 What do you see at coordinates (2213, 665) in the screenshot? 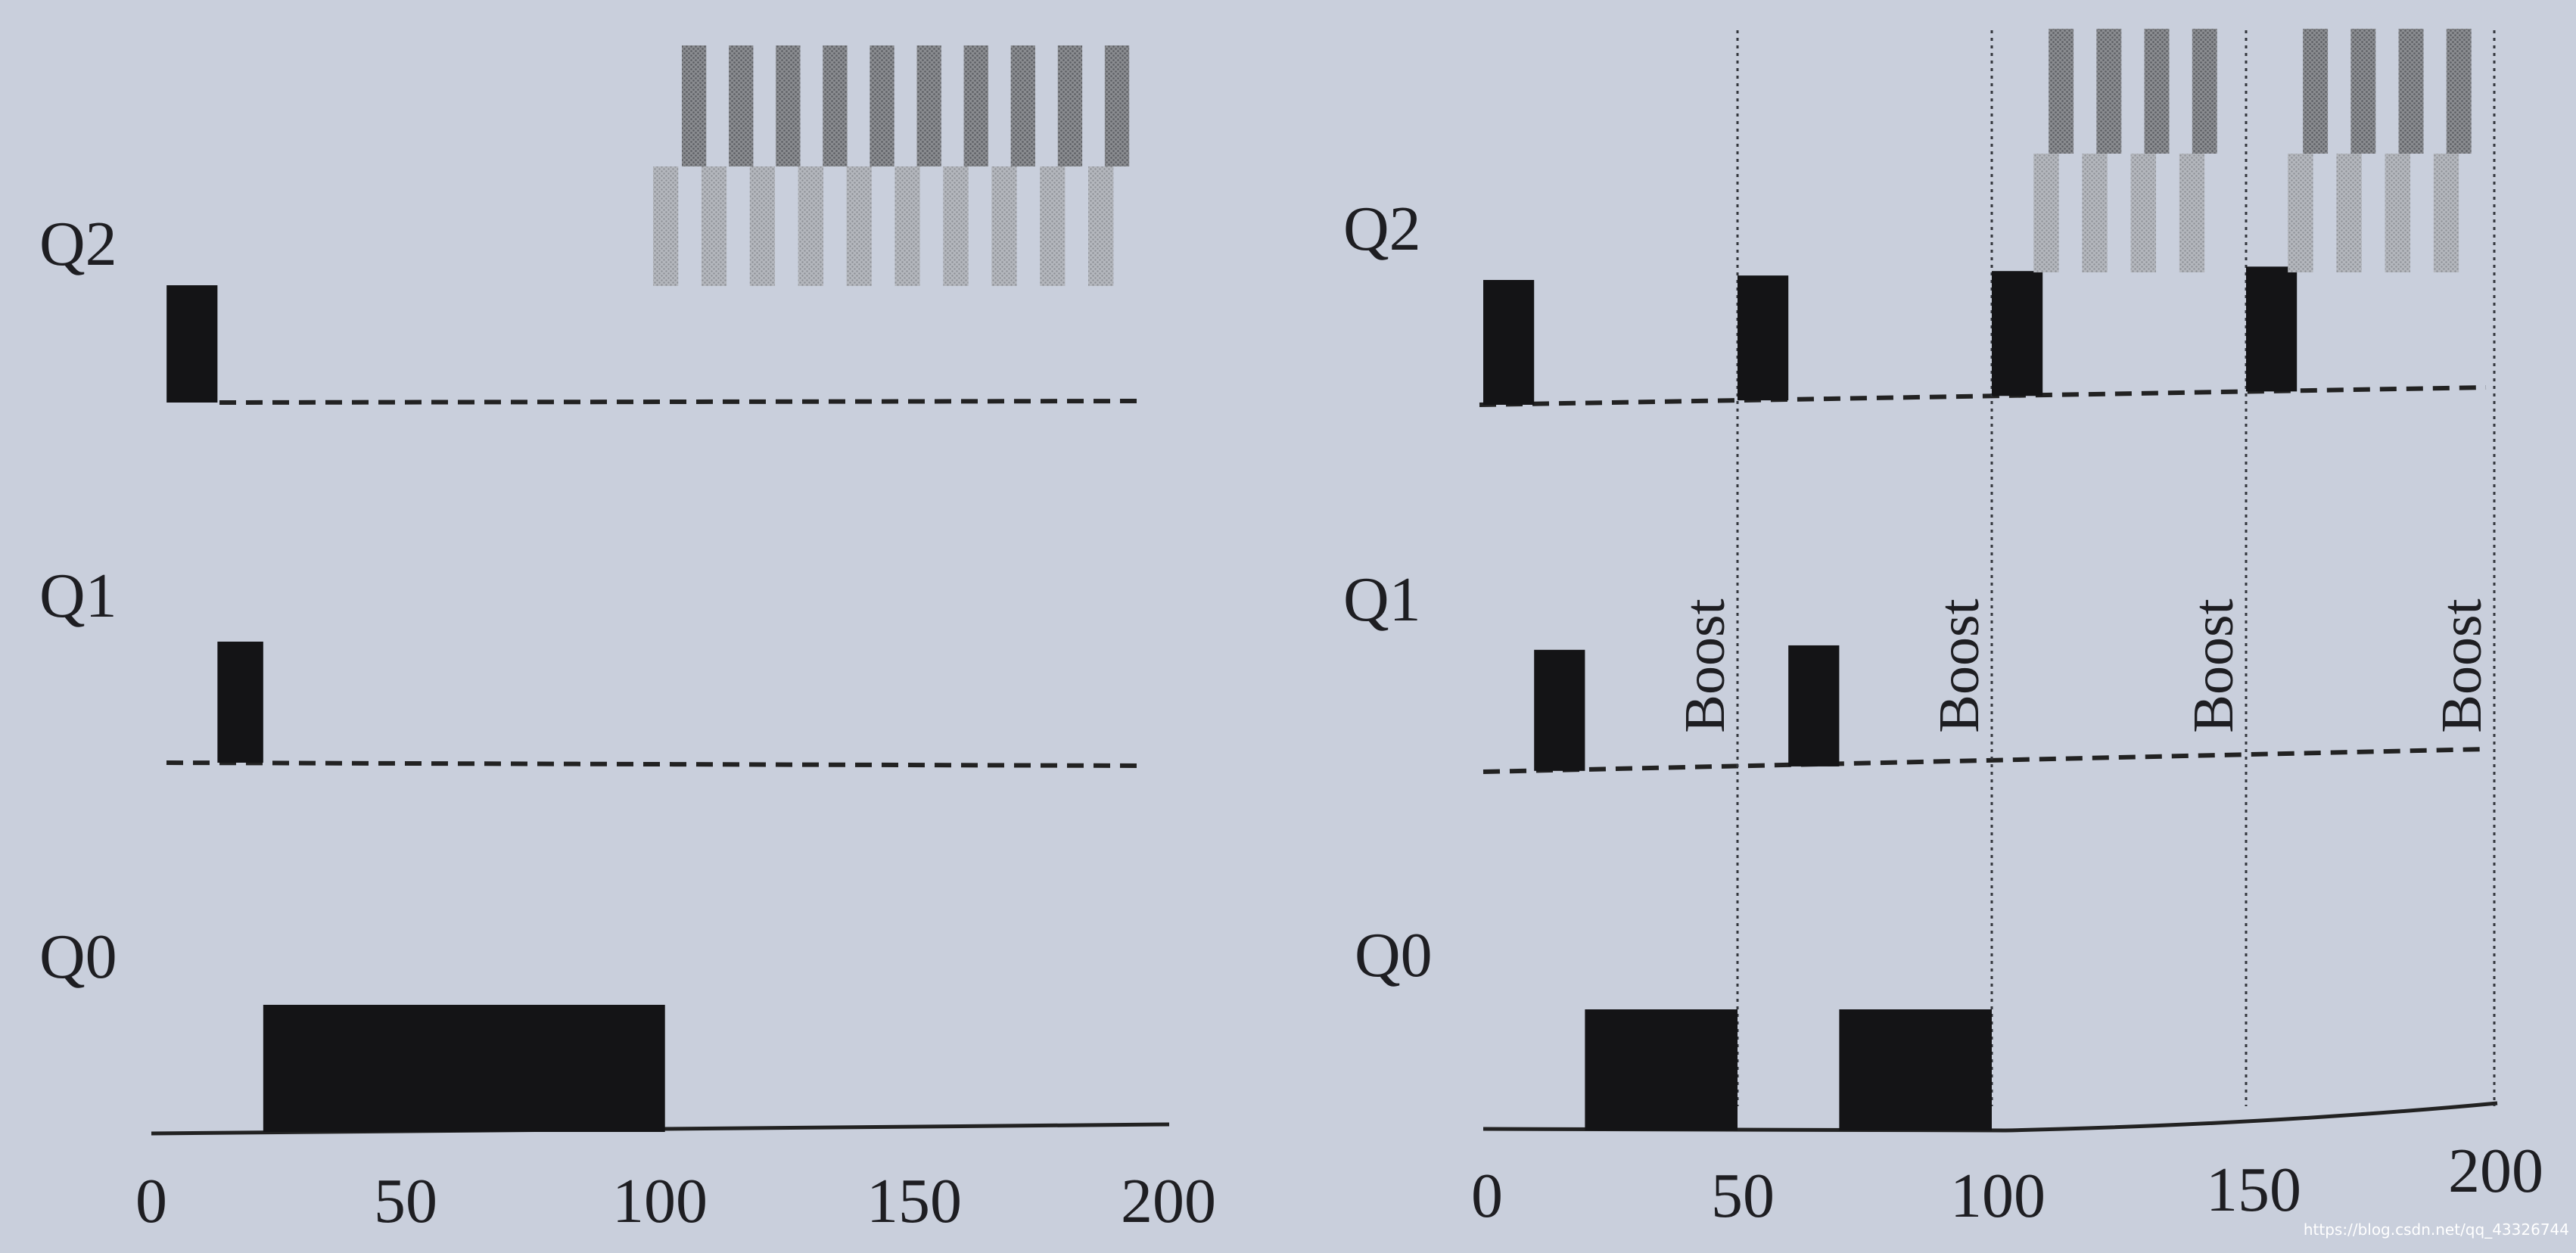
I see `boost-label-2: Boost` at bounding box center [2213, 665].